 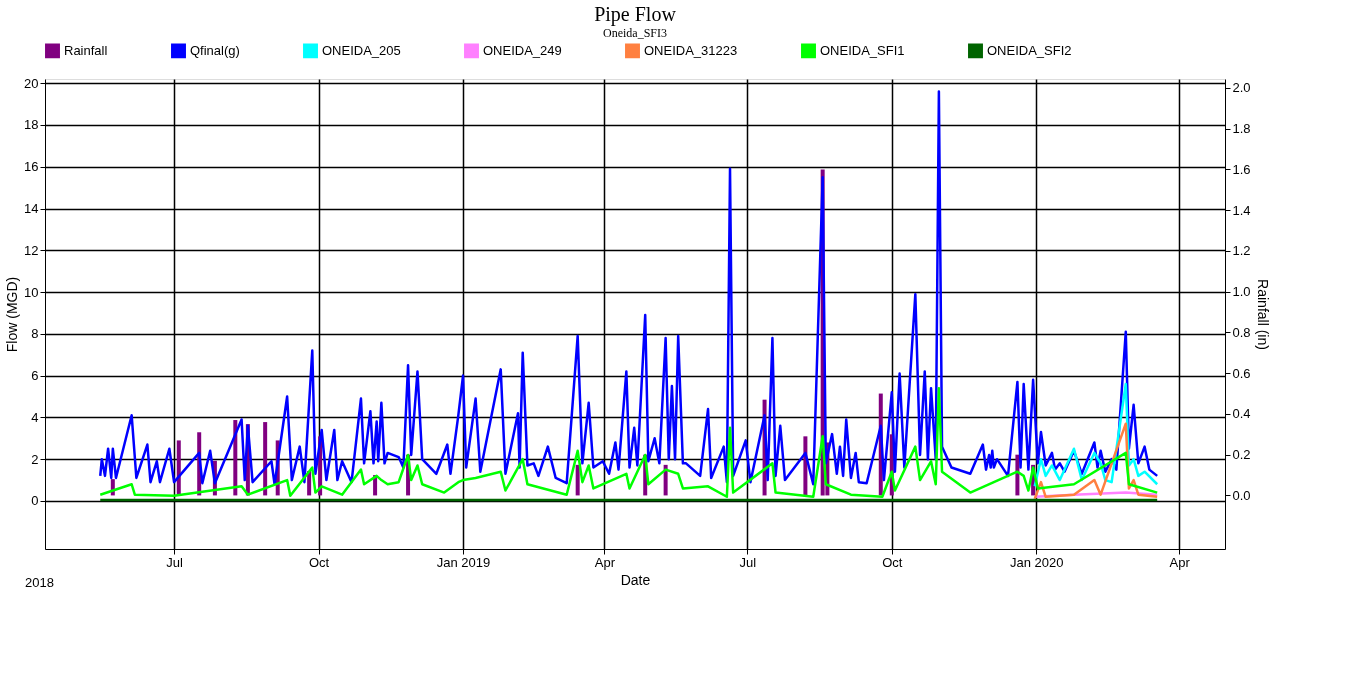 I want to click on x-axis-title: Date, so click(x=635, y=579).